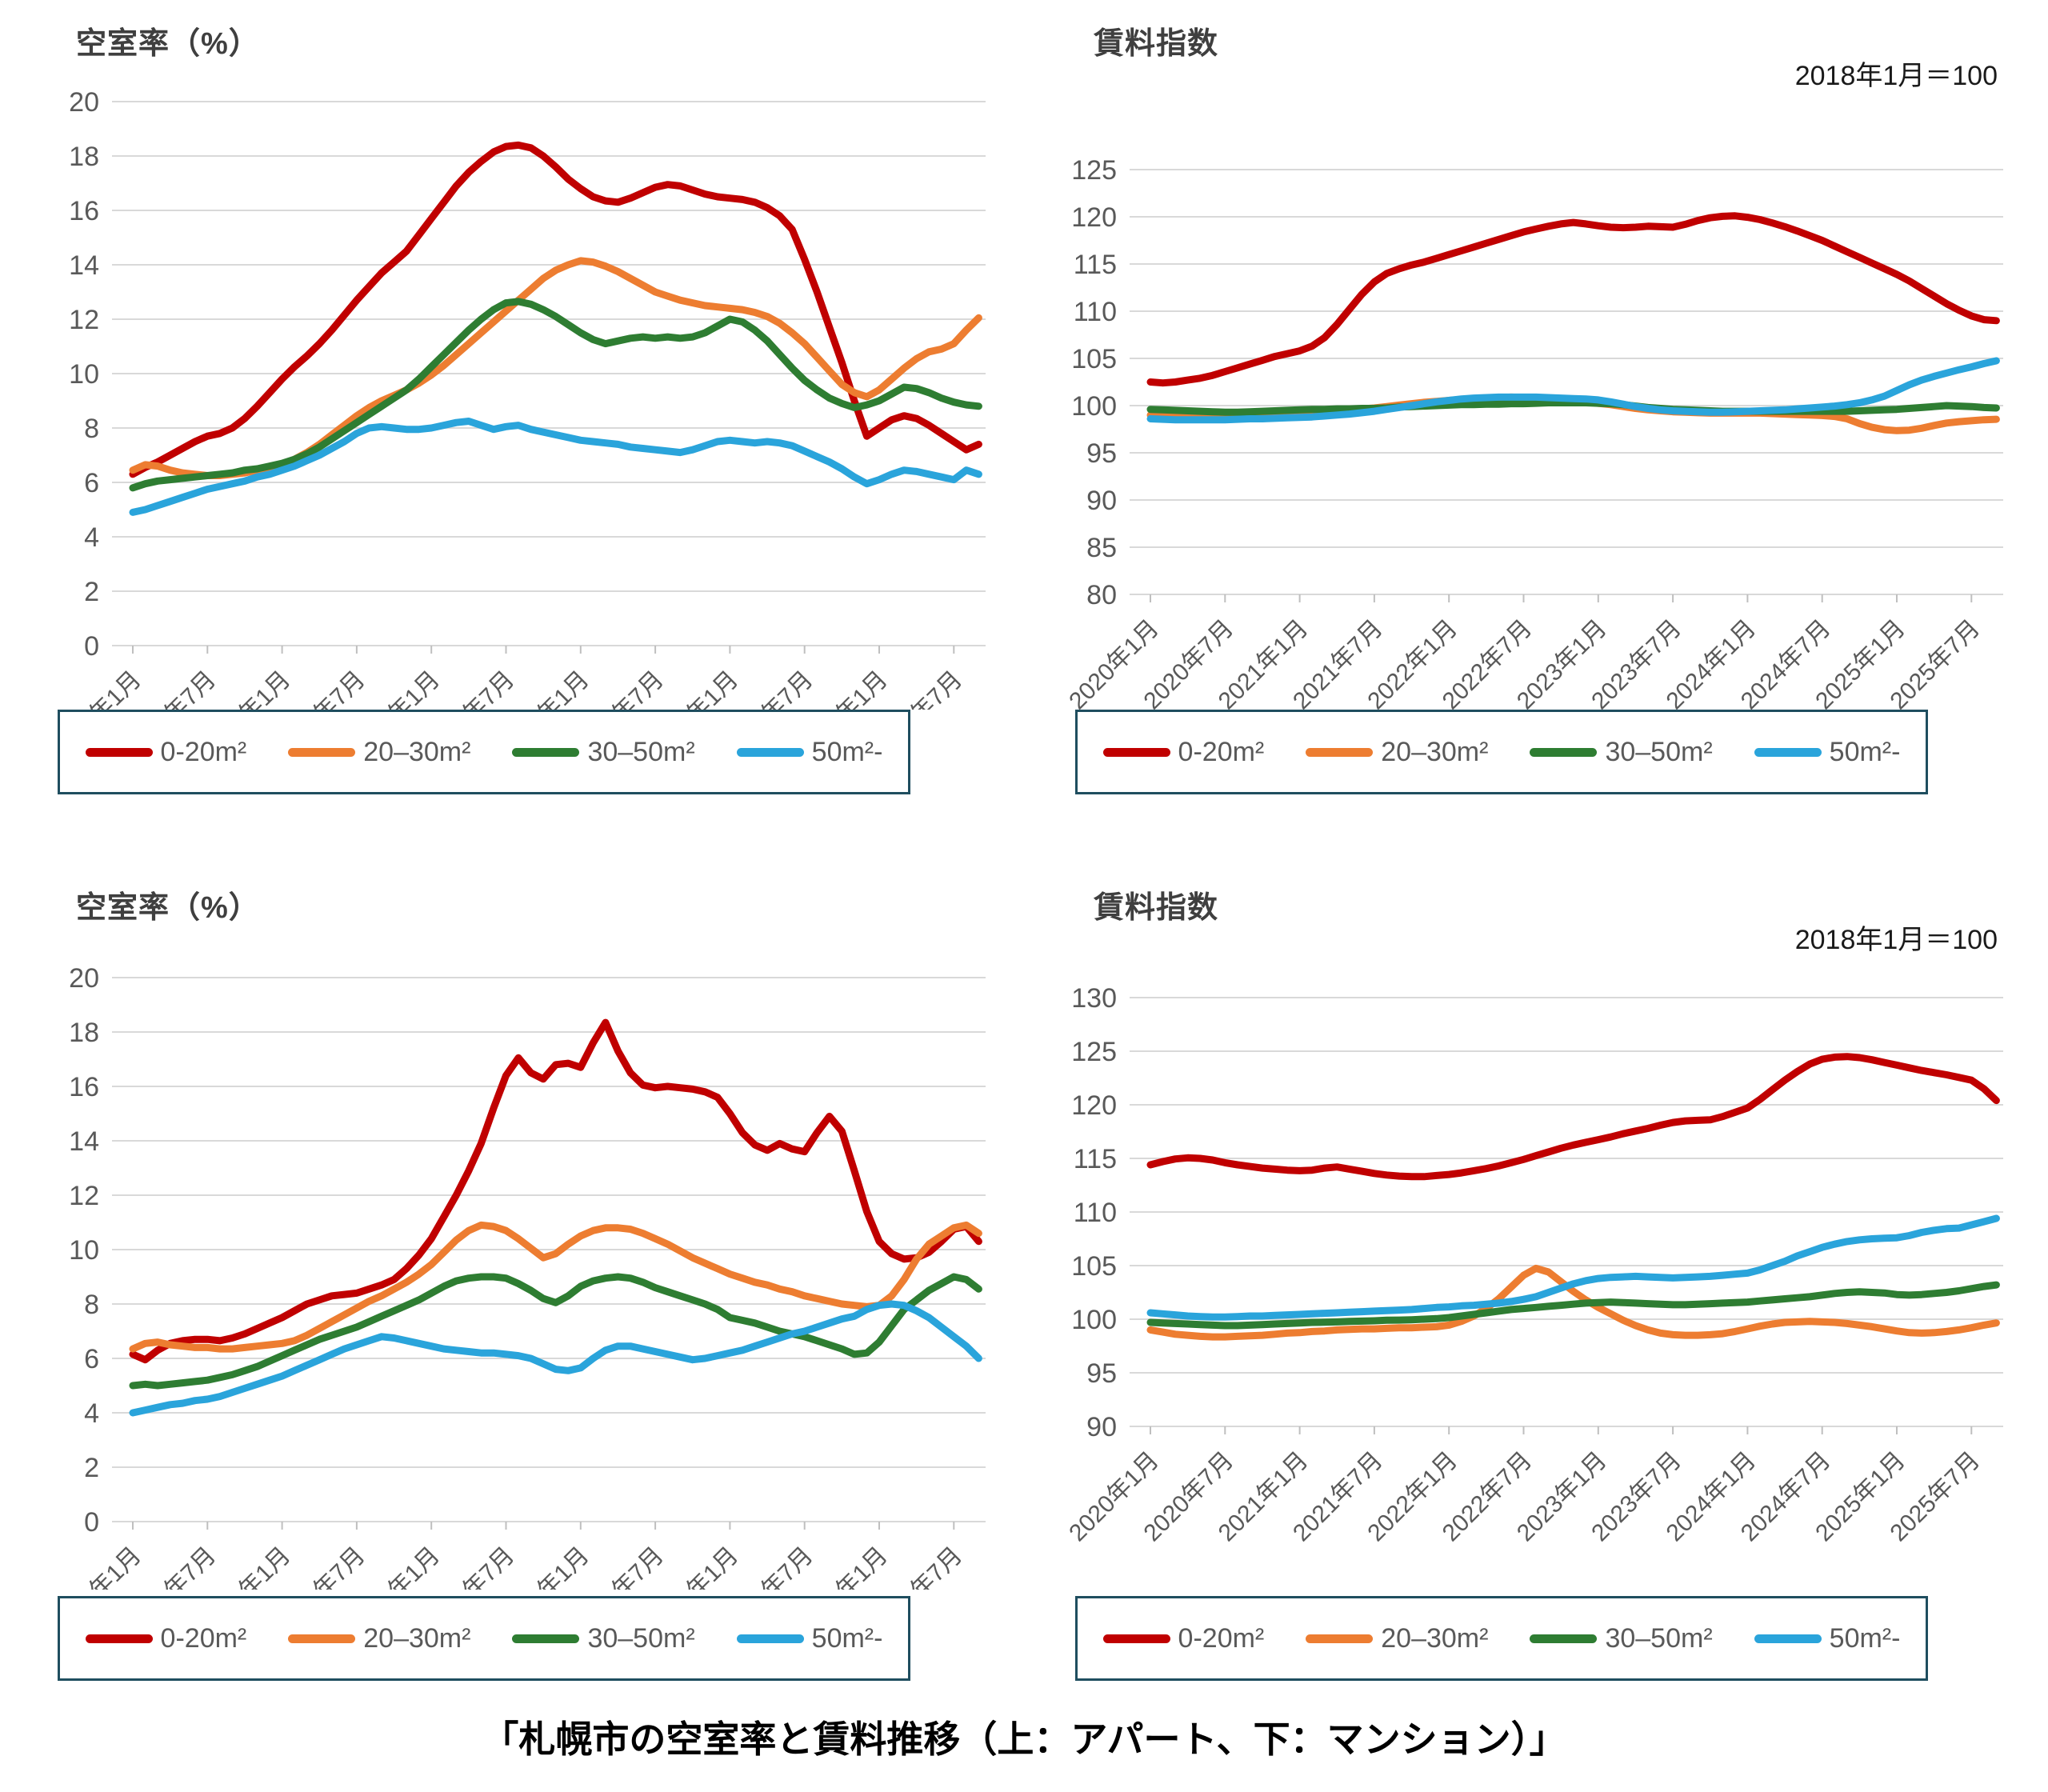  What do you see at coordinates (168, 44) in the screenshot?
I see `chart-title: 空室率（%）` at bounding box center [168, 44].